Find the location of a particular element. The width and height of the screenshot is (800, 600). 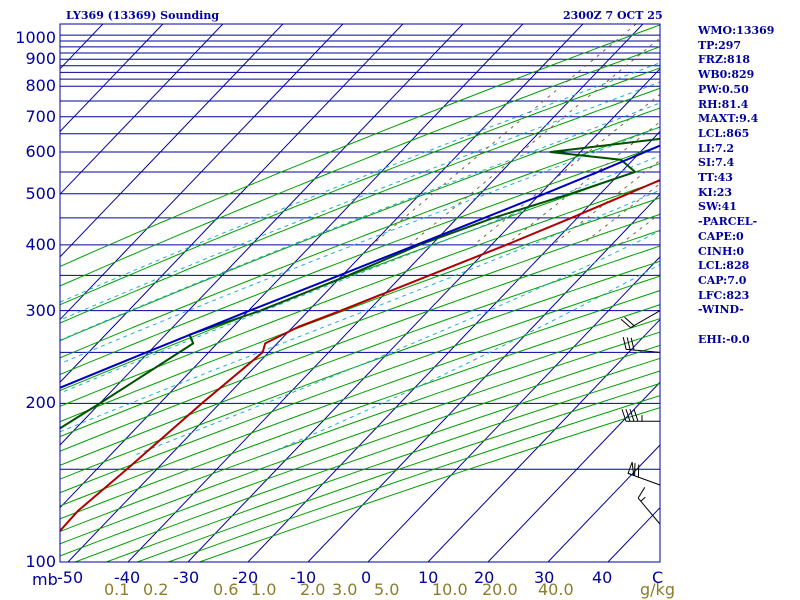

wind-barb-half-flag is located at coordinates (643, 499).